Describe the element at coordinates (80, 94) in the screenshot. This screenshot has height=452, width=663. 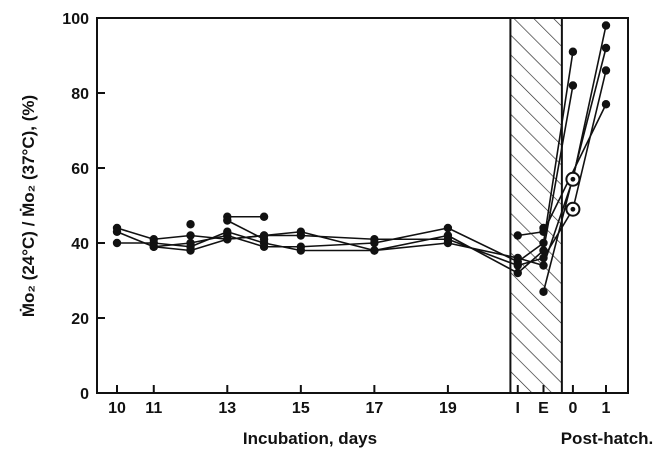
I see `y-tick-label: 80` at that location.